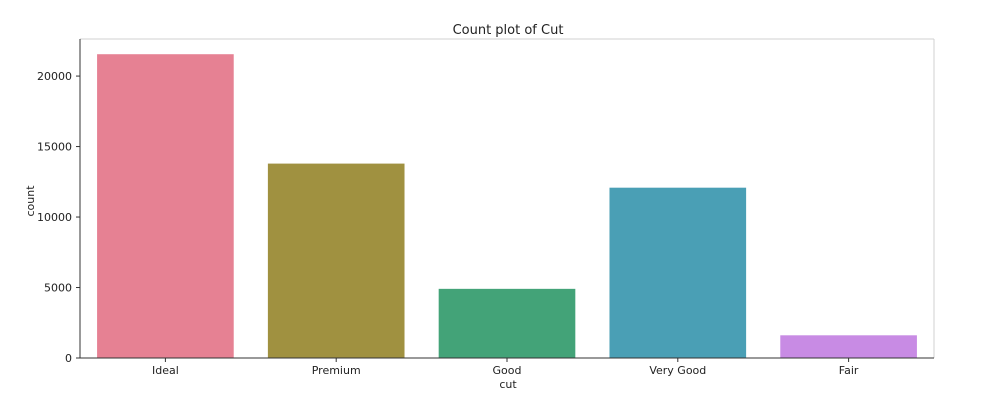 This screenshot has height=412, width=993. I want to click on x-tick-label: Fair, so click(849, 370).